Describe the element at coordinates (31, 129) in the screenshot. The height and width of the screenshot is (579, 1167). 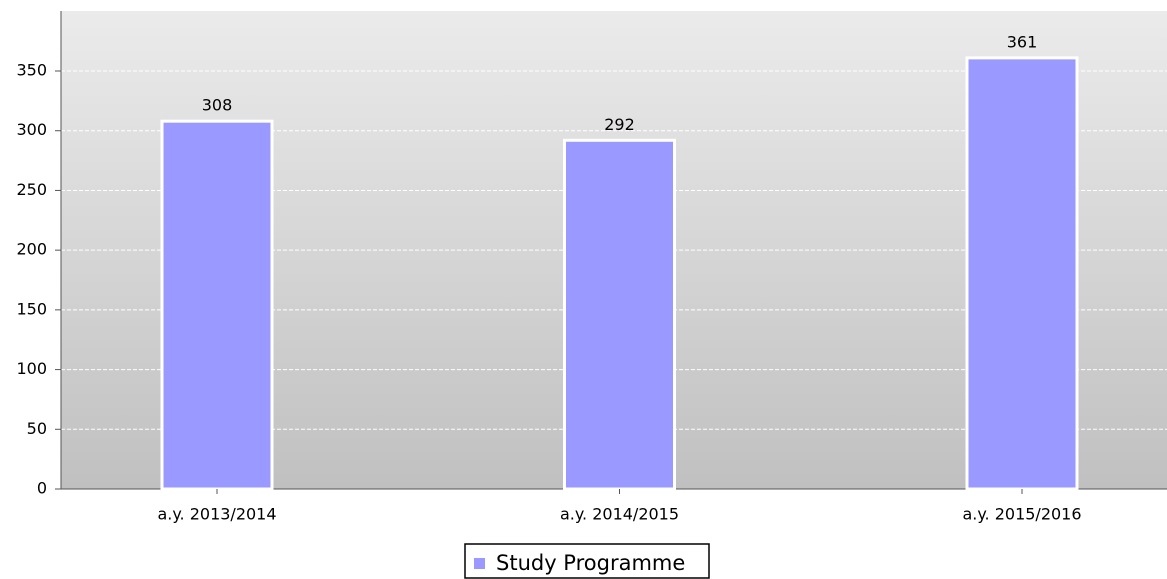
I see `y-tick-label: 300` at that location.